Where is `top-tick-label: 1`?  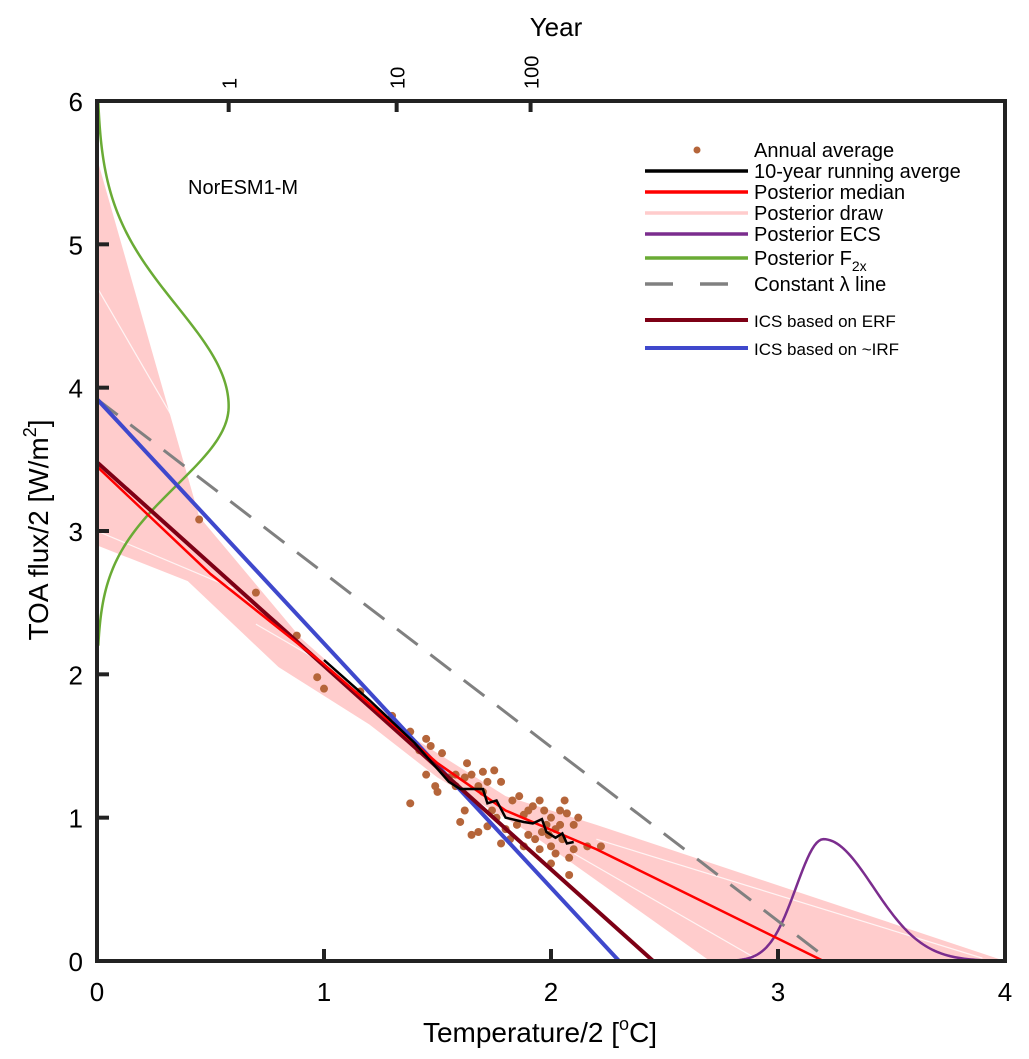 top-tick-label: 1 is located at coordinates (231, 83).